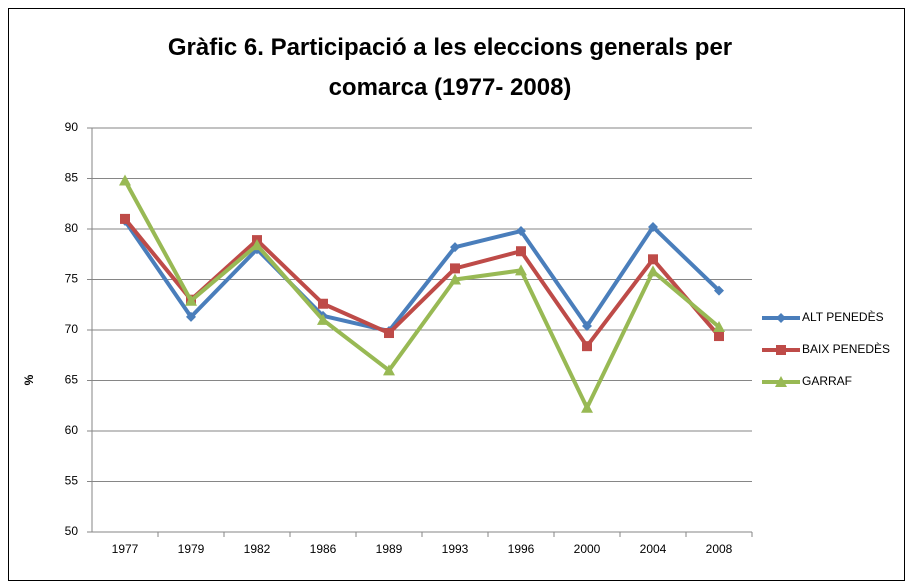  What do you see at coordinates (846, 348) in the screenshot?
I see `legend-label: BAIX PENEDÈS` at bounding box center [846, 348].